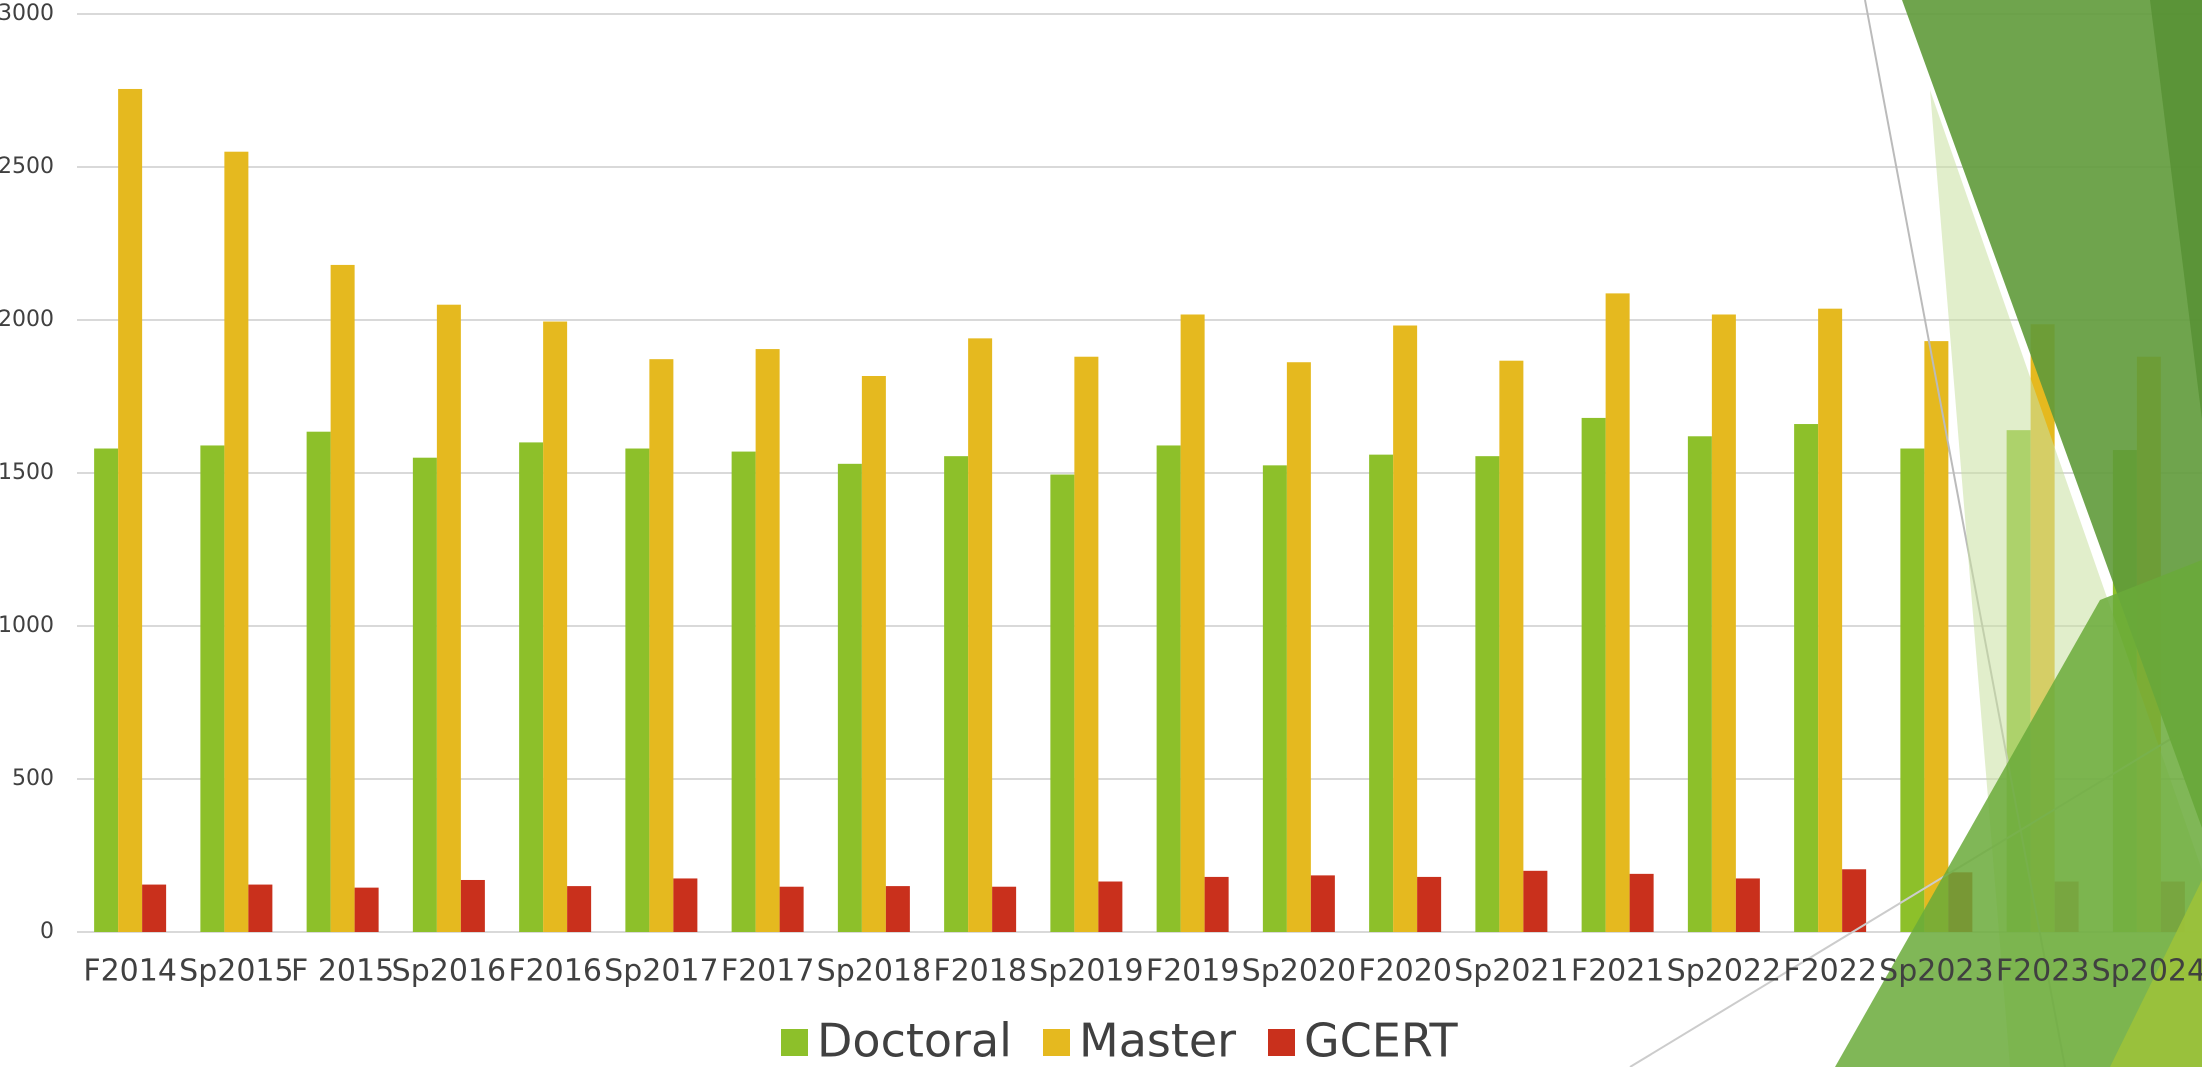 The height and width of the screenshot is (1067, 2202). I want to click on x-tick-label: Sp2017, so click(661, 971).